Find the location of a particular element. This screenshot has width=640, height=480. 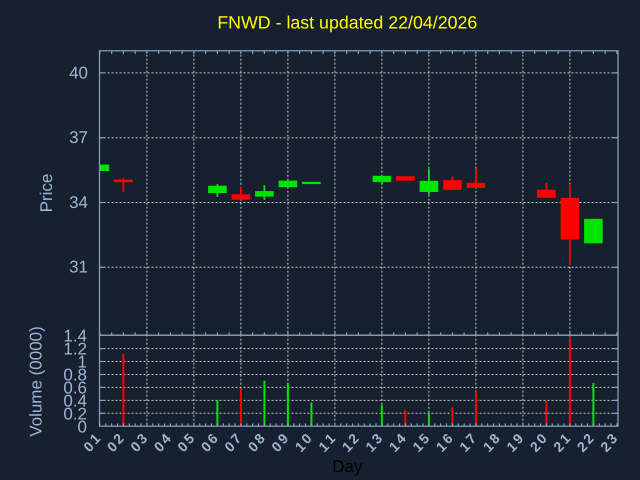

svg-text: 37 is located at coordinates (78, 137).